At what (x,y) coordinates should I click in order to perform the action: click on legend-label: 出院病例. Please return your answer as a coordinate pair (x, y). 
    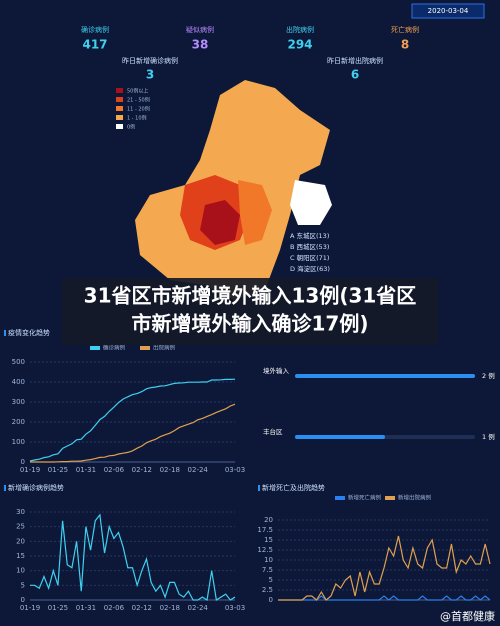
    Looking at the image, I should click on (164, 348).